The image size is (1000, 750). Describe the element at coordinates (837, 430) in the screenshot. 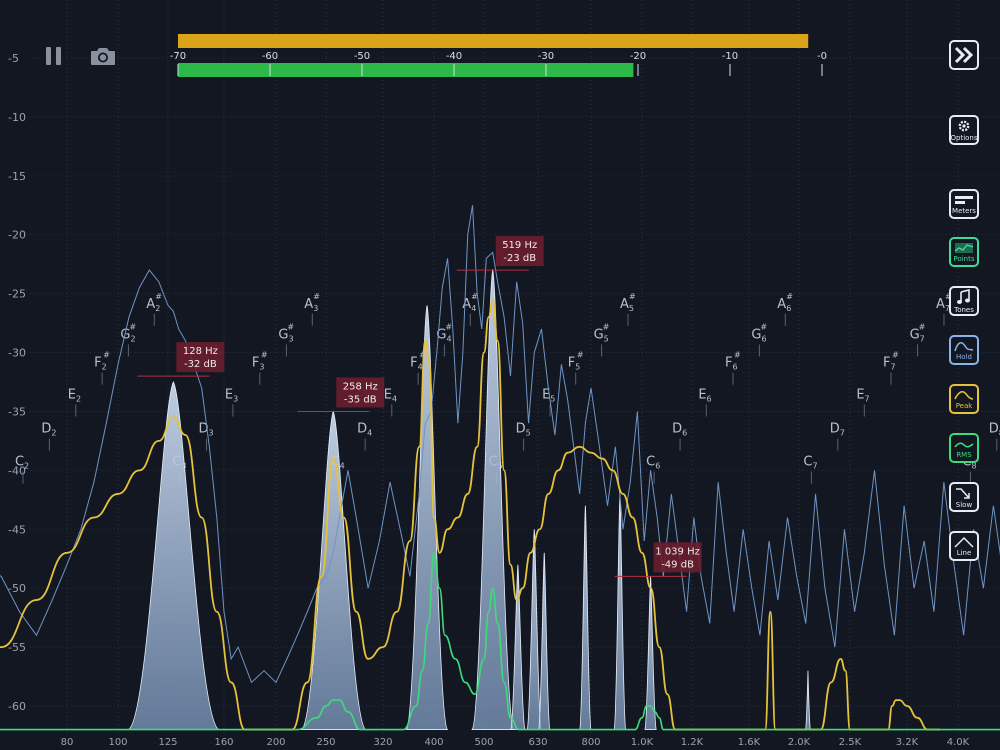

I see `note-label: D7` at that location.